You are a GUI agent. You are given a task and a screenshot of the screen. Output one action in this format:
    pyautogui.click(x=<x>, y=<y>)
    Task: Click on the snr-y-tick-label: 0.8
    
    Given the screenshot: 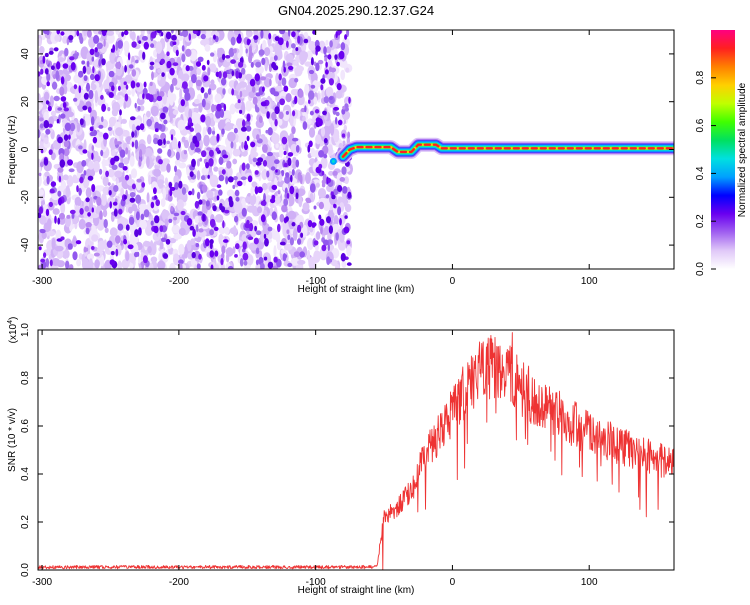 What is the action you would take?
    pyautogui.click(x=25, y=378)
    